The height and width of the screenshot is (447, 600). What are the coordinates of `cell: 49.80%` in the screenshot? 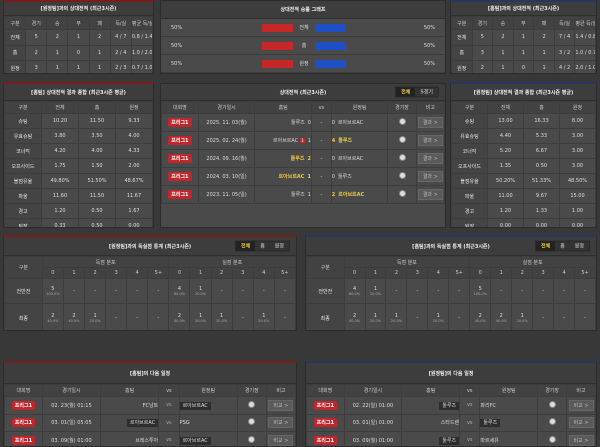 It's located at (60, 181).